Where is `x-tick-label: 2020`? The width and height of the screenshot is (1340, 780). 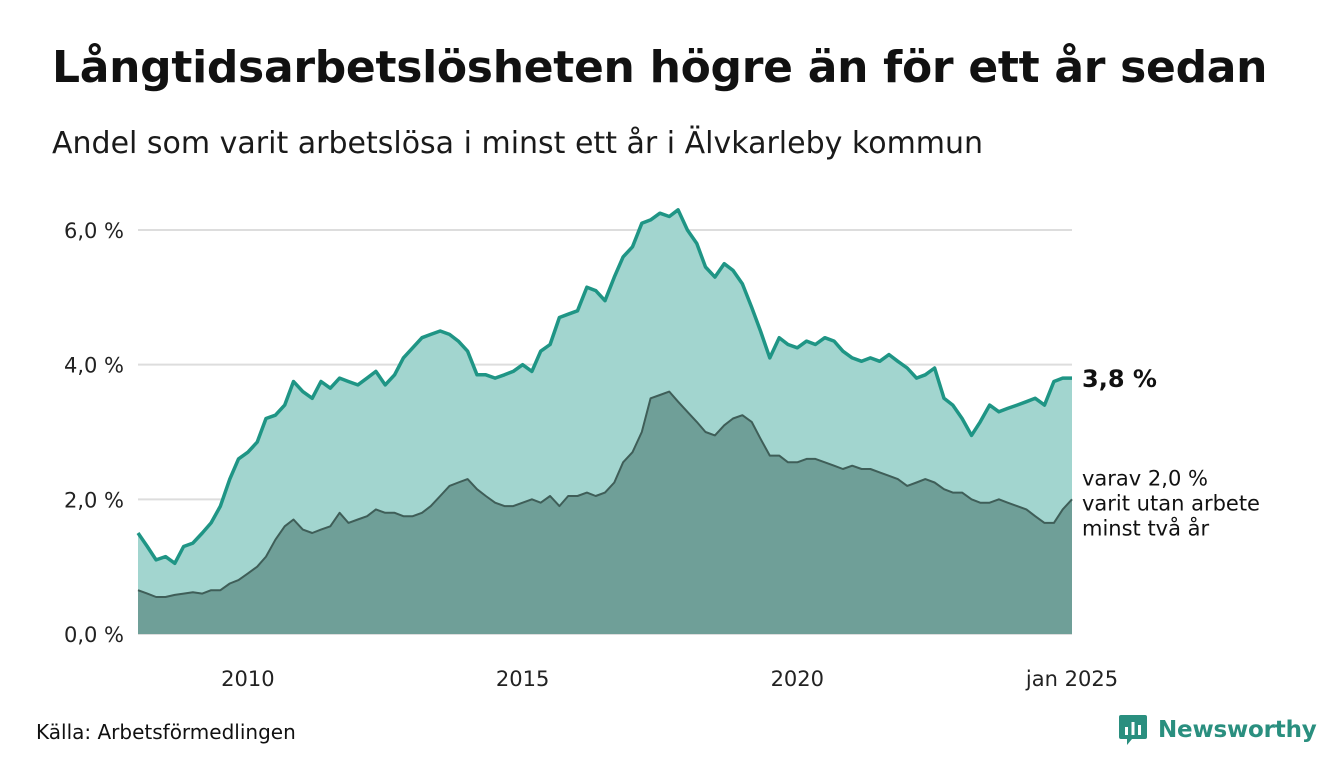 x-tick-label: 2020 is located at coordinates (797, 679).